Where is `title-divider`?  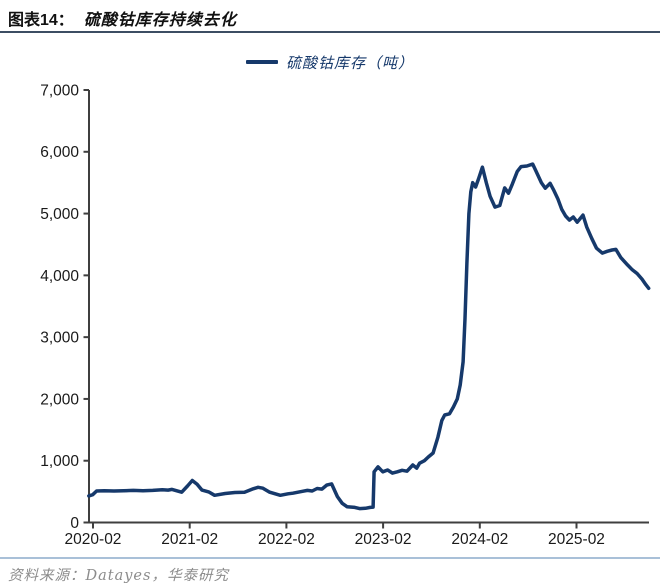 title-divider is located at coordinates (330, 32).